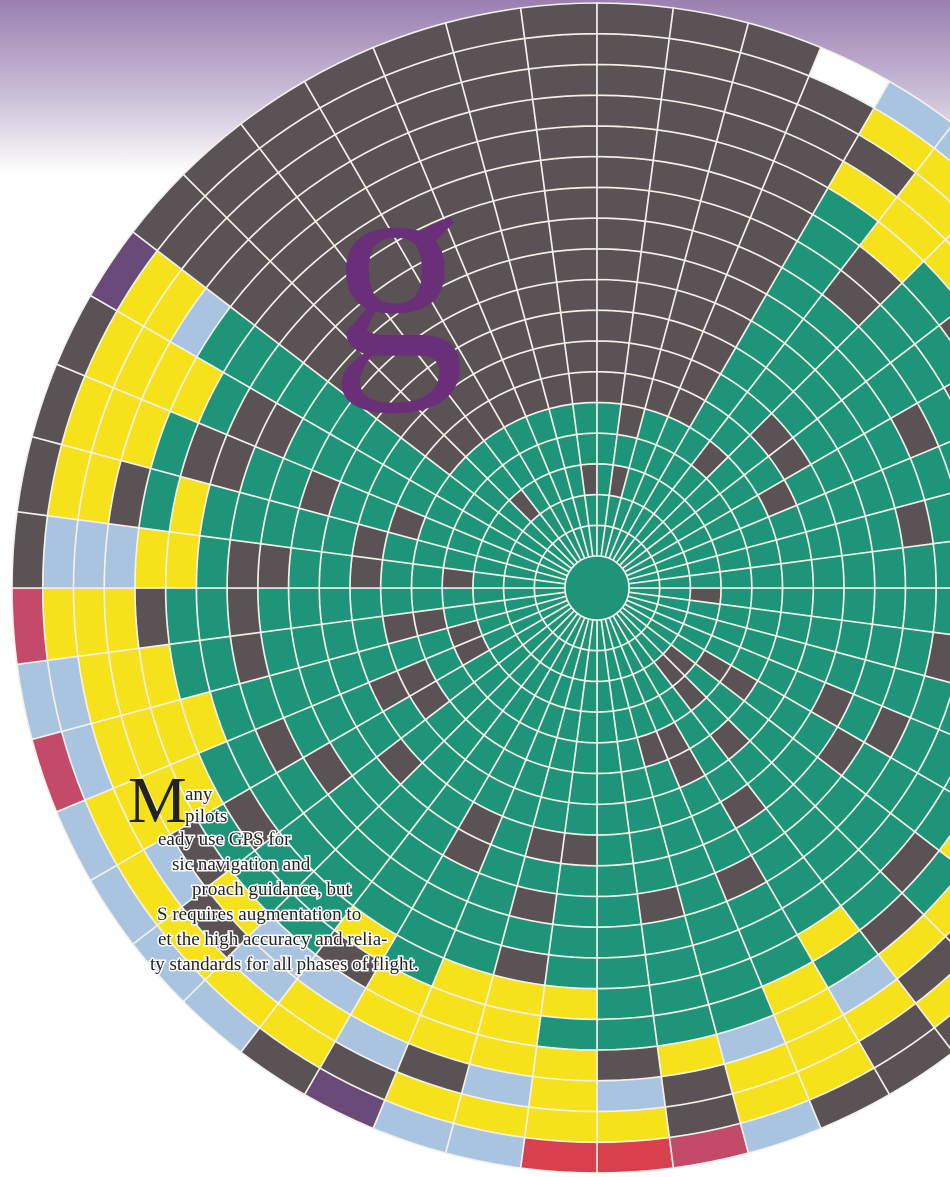  What do you see at coordinates (284, 964) in the screenshot?
I see `article-line: ty standards for all phases of flight.` at bounding box center [284, 964].